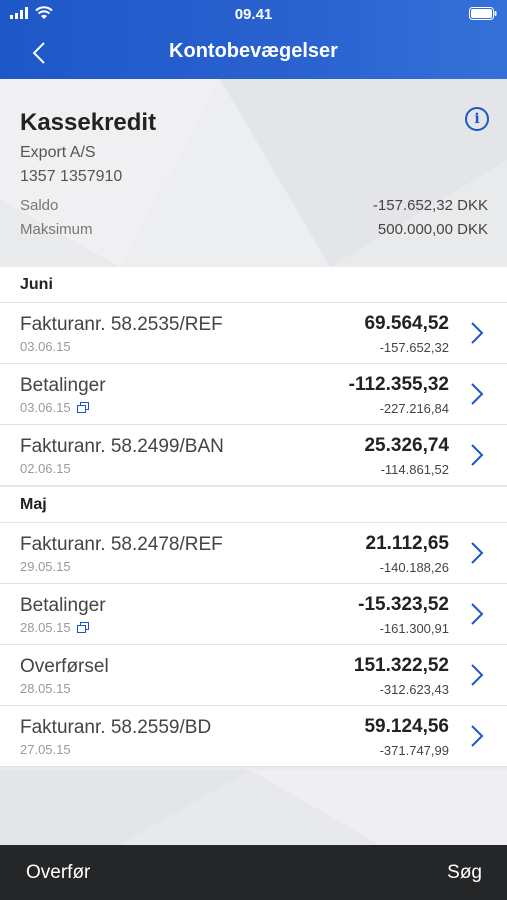 This screenshot has height=900, width=507. I want to click on info-icon: i, so click(477, 119).